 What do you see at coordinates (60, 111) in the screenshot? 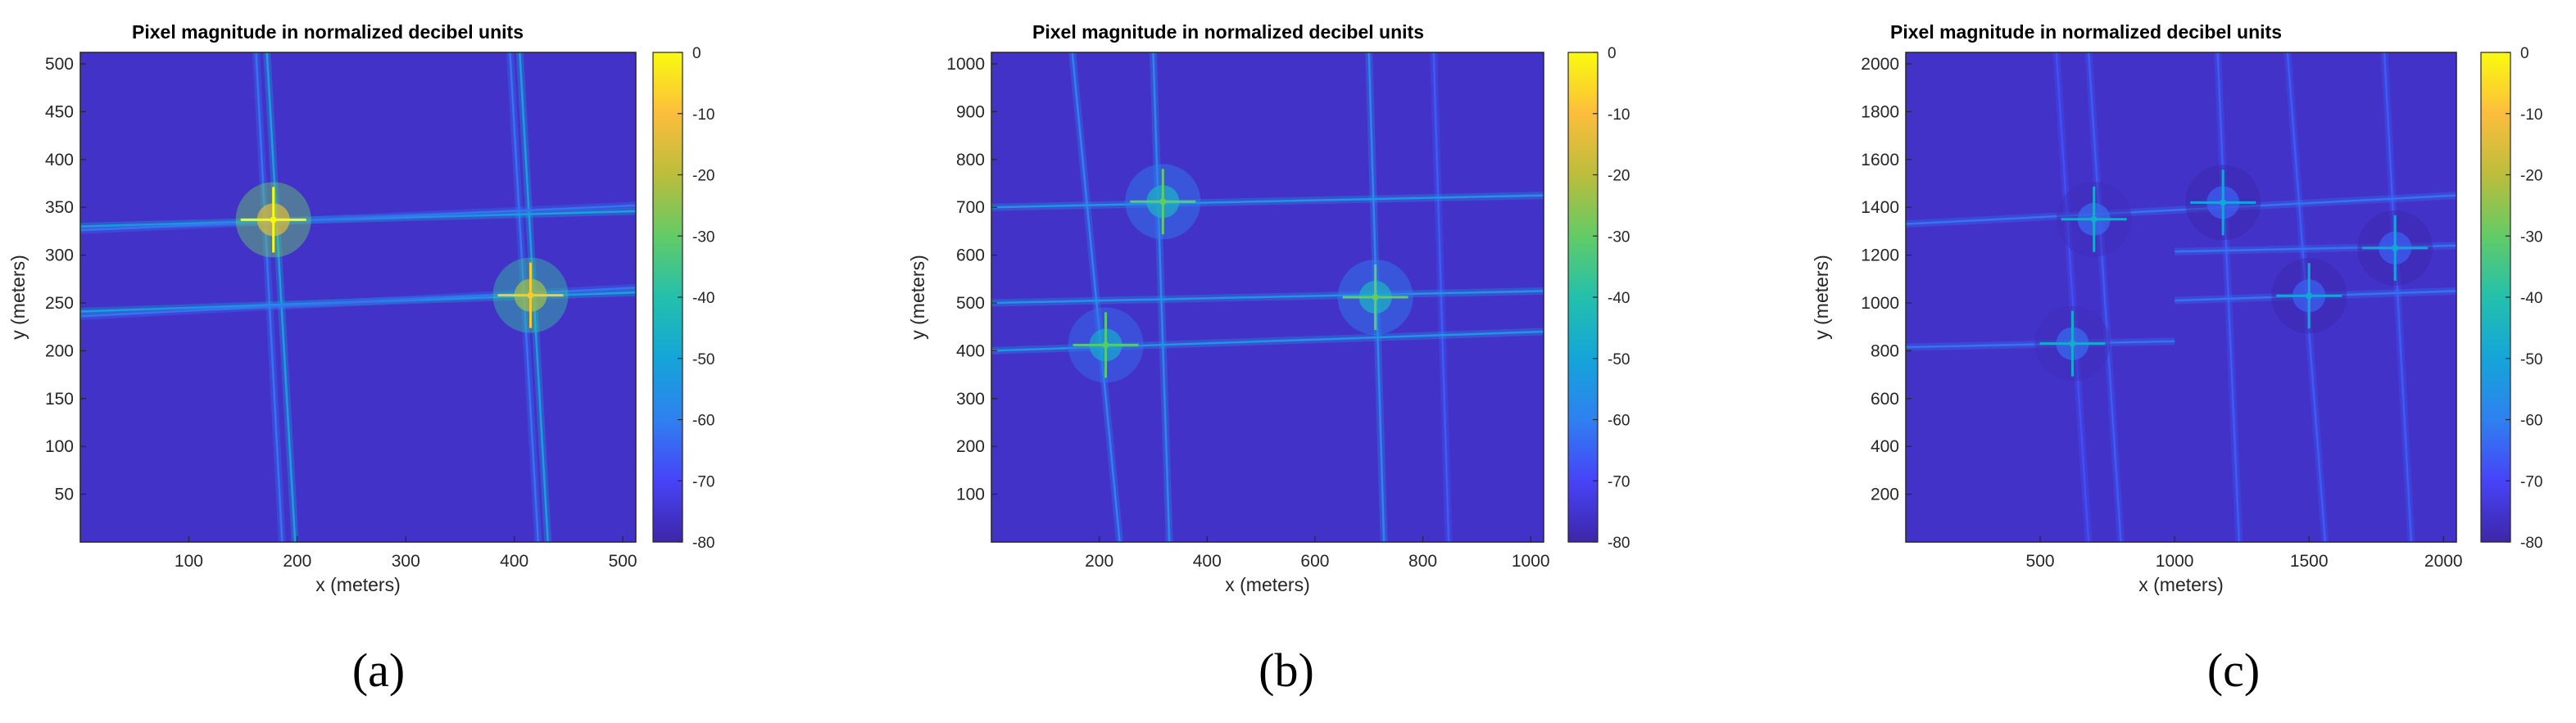
I see `y-tick-label: 450` at bounding box center [60, 111].